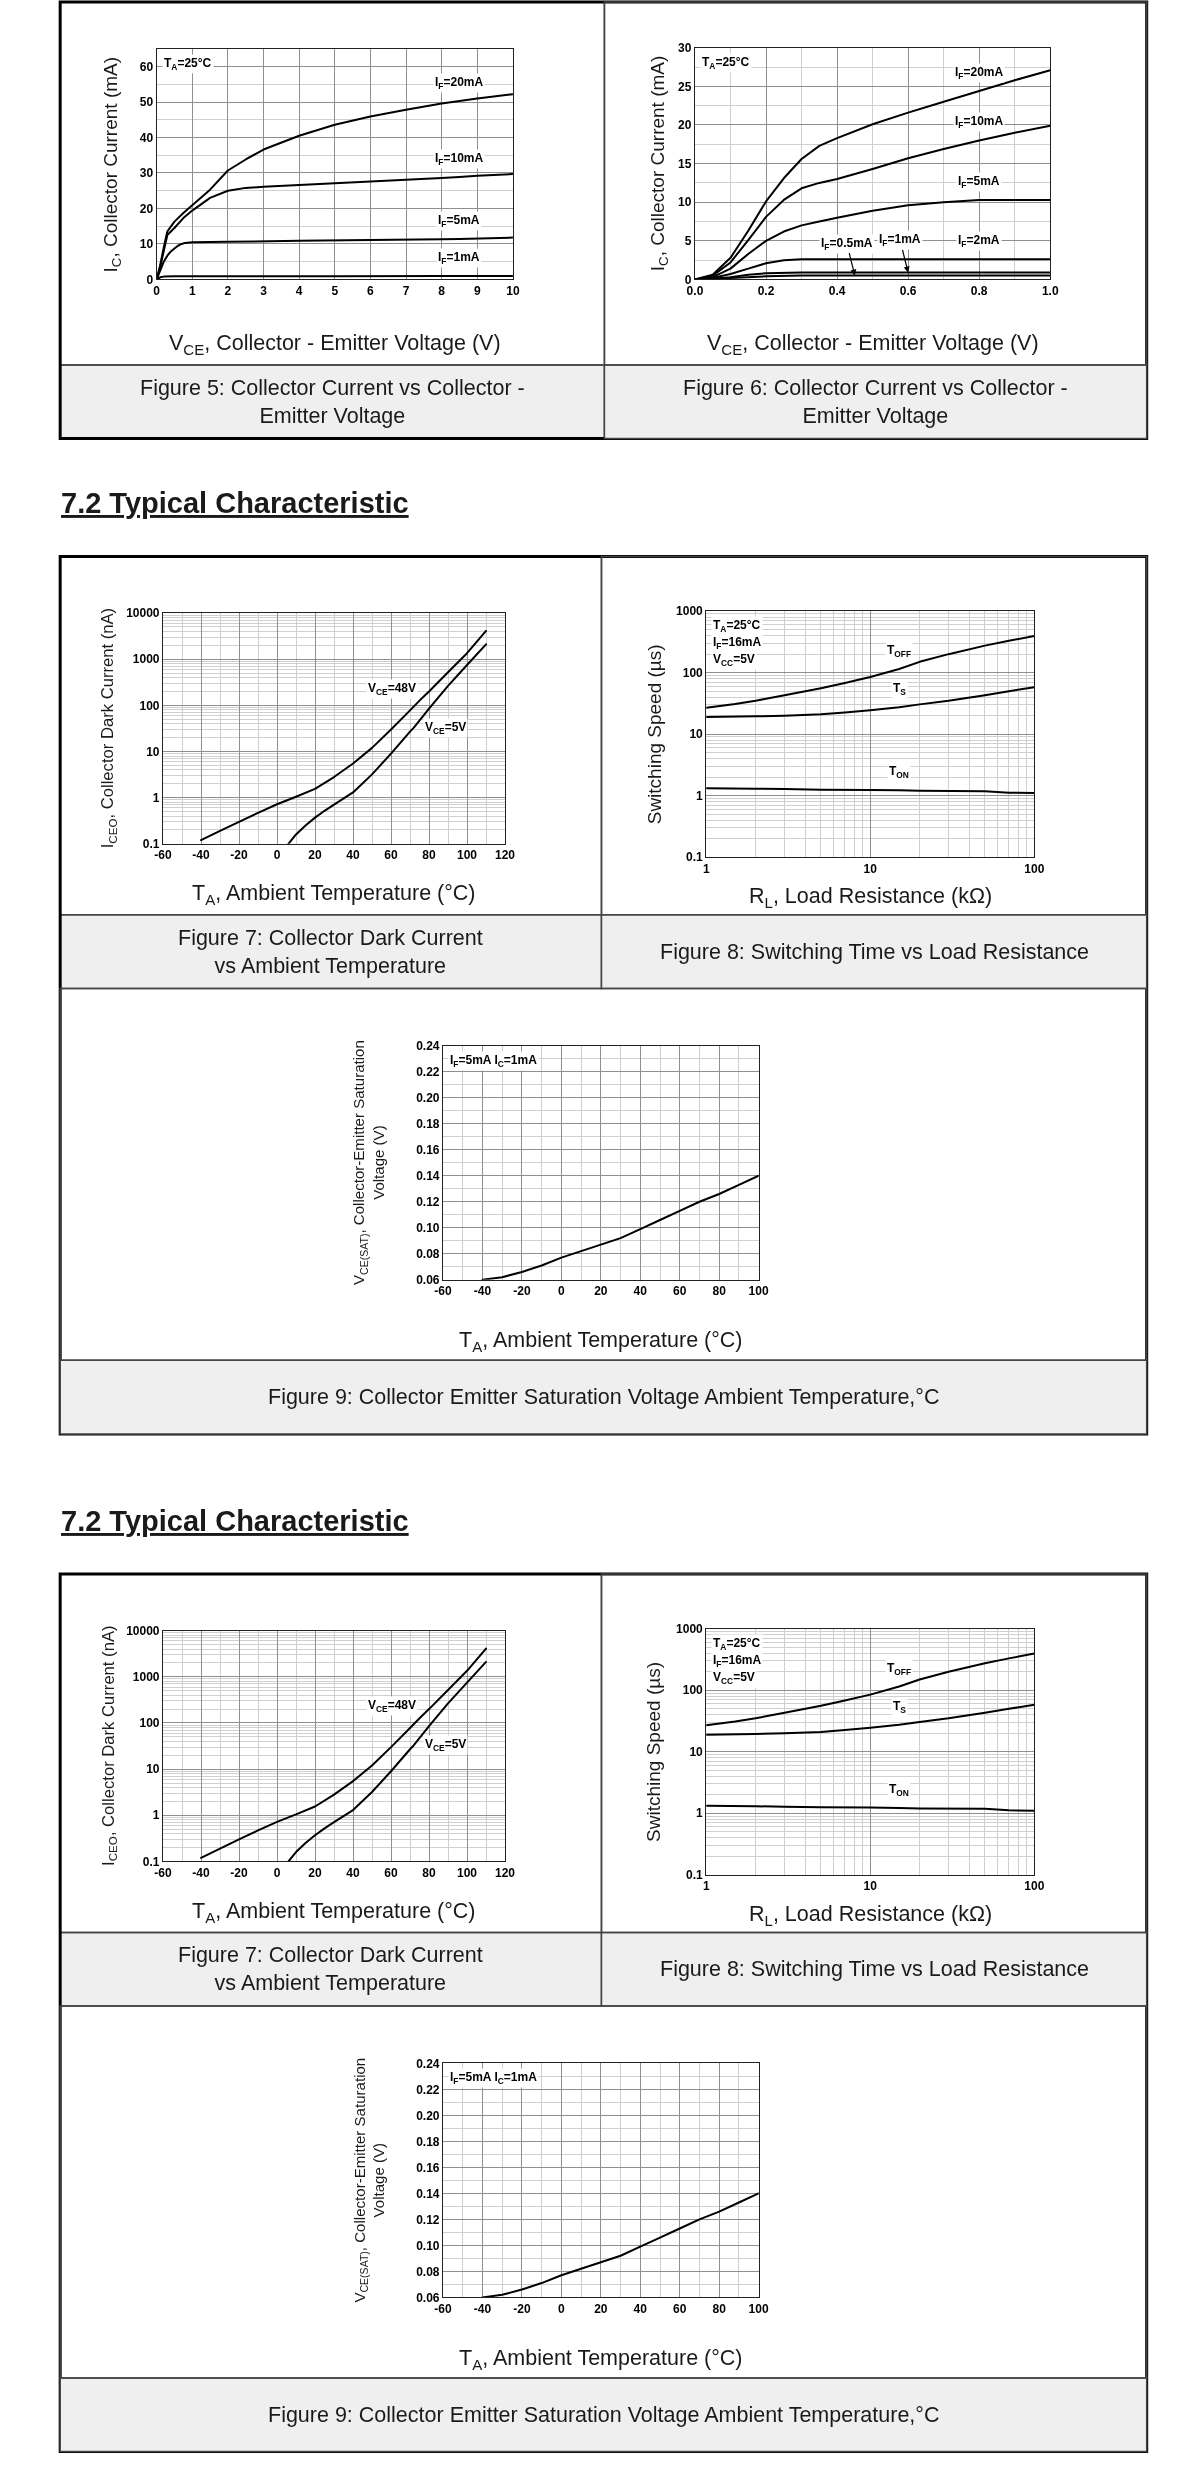  I want to click on annotation: T$_{OFF}$, so click(899, 651).